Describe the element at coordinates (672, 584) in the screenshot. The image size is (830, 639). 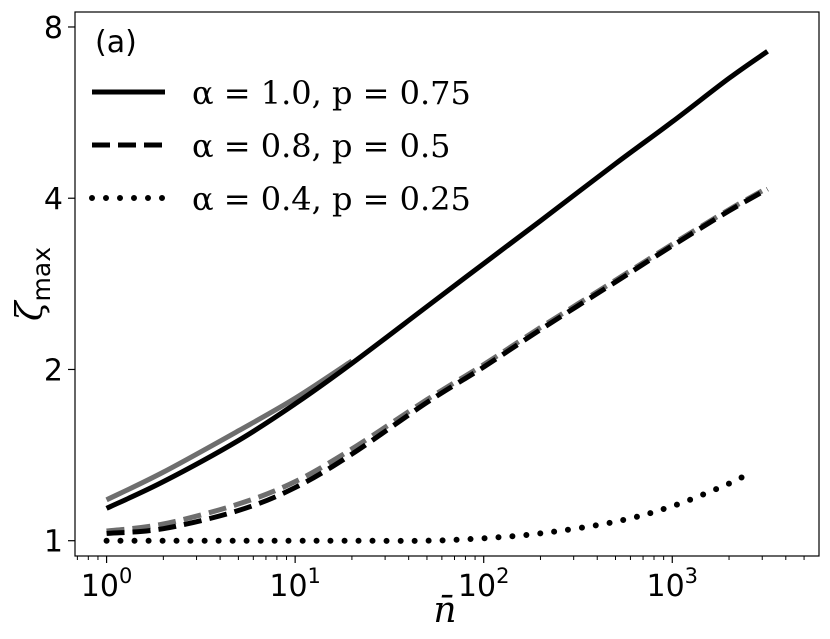
I see `x-tick-label: 10³` at that location.